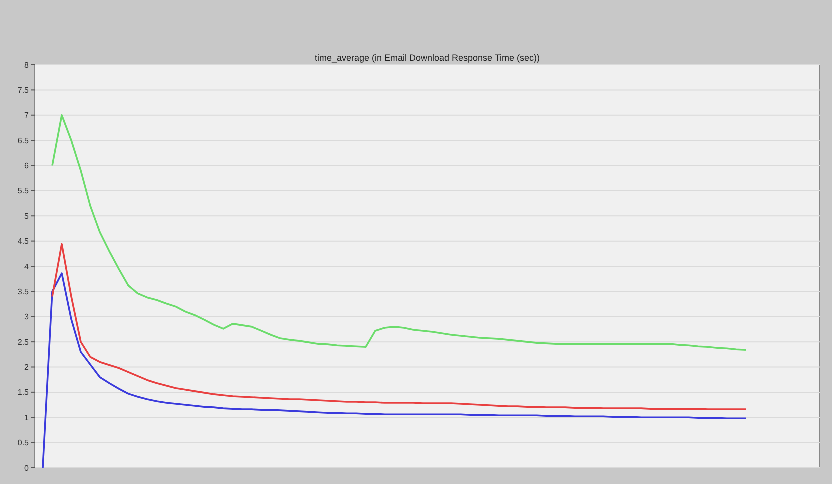 Image resolution: width=832 pixels, height=484 pixels. Describe the element at coordinates (24, 443) in the screenshot. I see `y-tick-label: 0.5` at that location.